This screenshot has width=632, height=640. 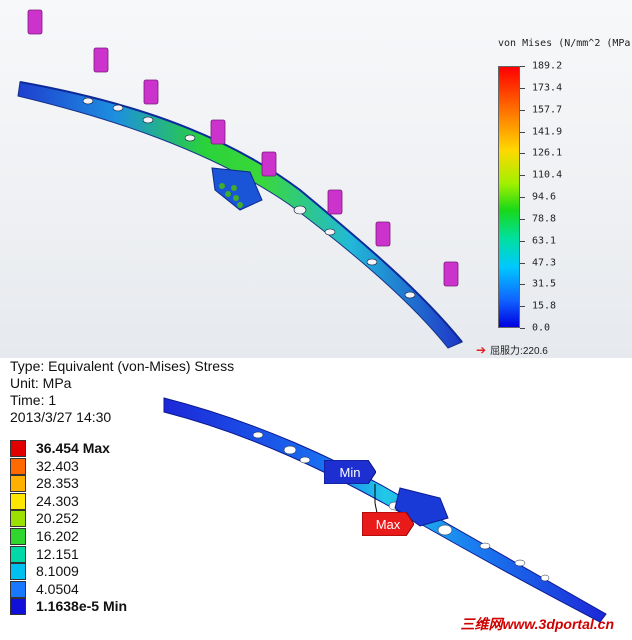 What do you see at coordinates (544, 306) in the screenshot?
I see `scale-value: 15.8` at bounding box center [544, 306].